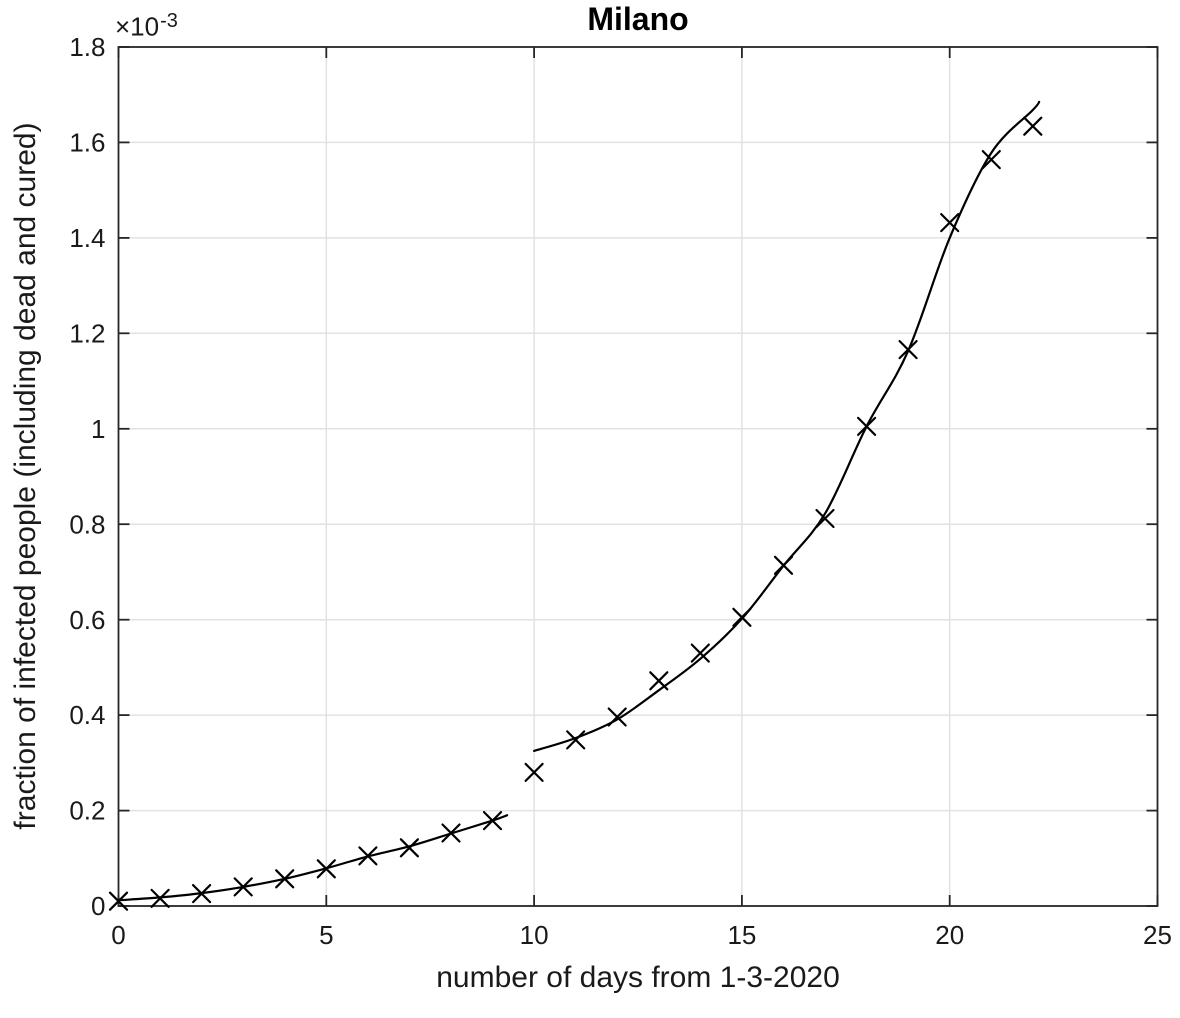  Describe the element at coordinates (169, 21) in the screenshot. I see `y-axis-exponent-power: -3` at that location.